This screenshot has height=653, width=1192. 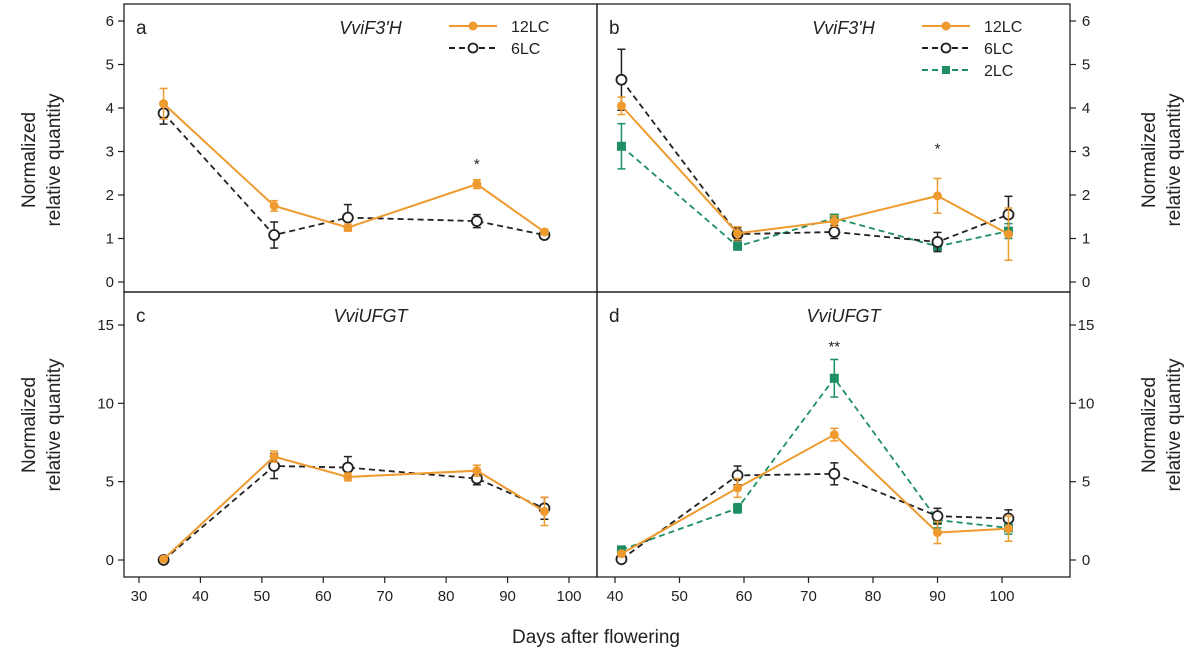 I want to click on ylabel-right-bottom-2: relative quantity, so click(x=1174, y=425).